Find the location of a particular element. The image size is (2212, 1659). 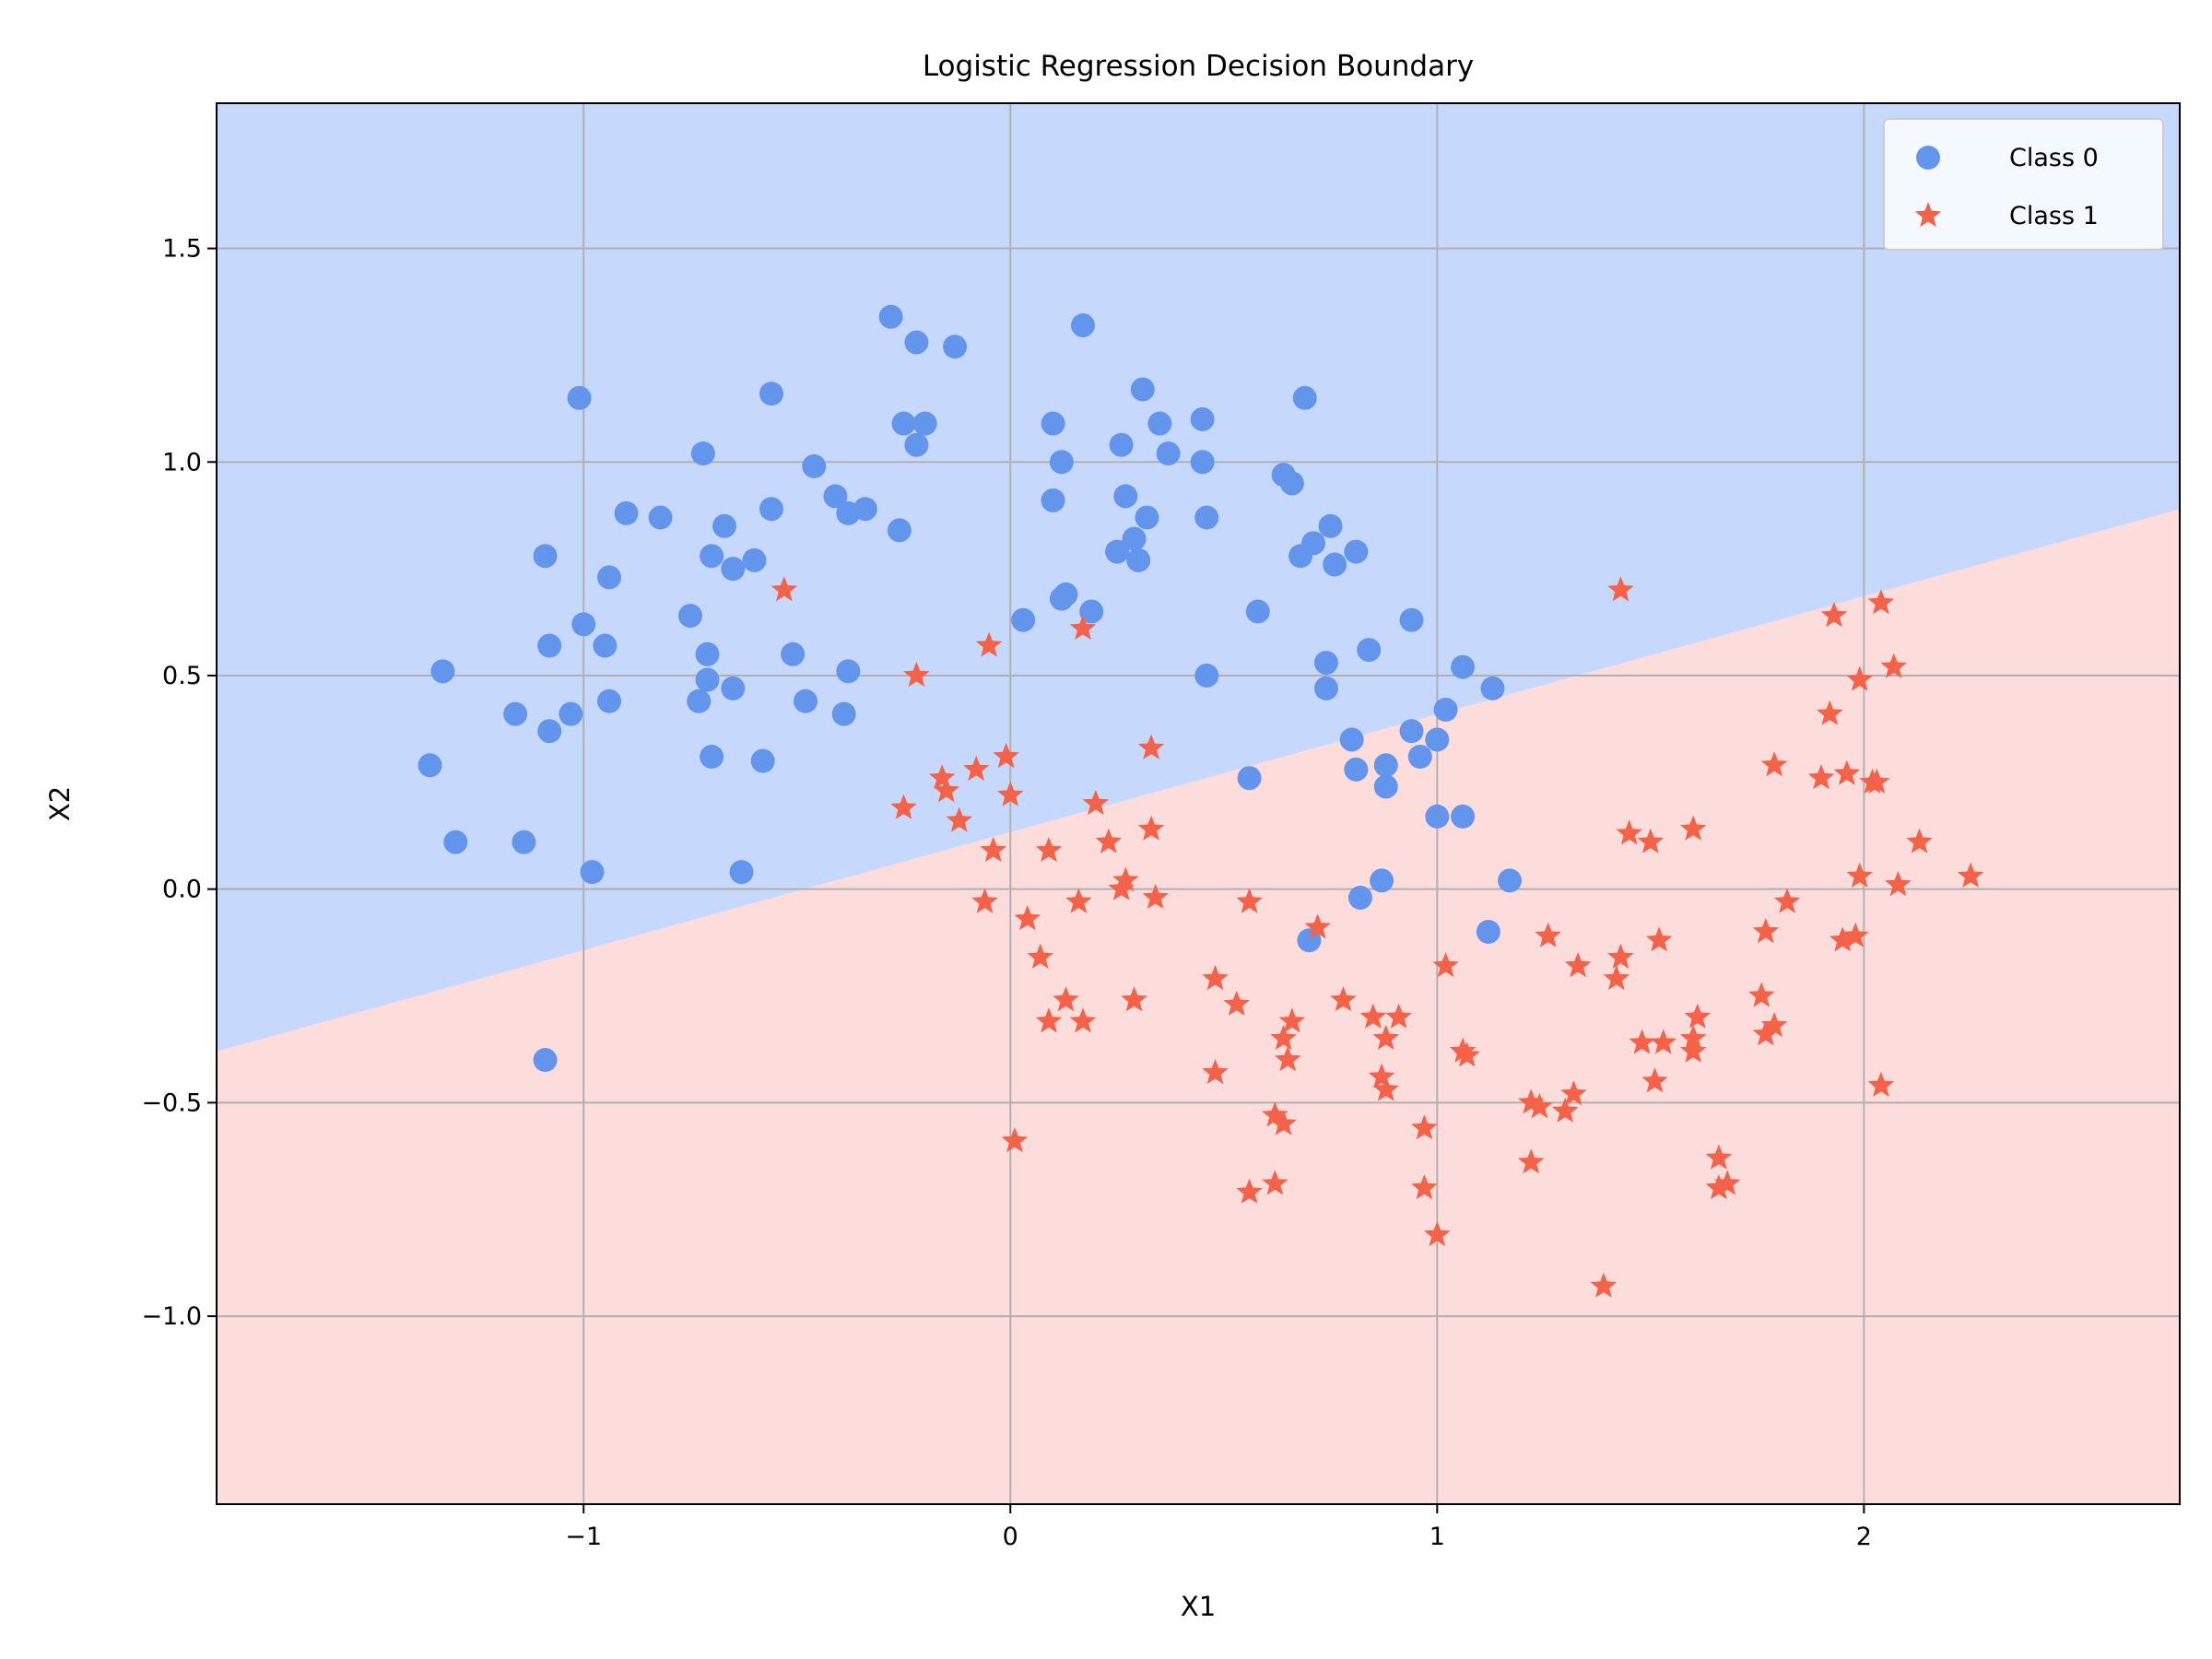

x-tick-label: 1 is located at coordinates (1437, 1537).